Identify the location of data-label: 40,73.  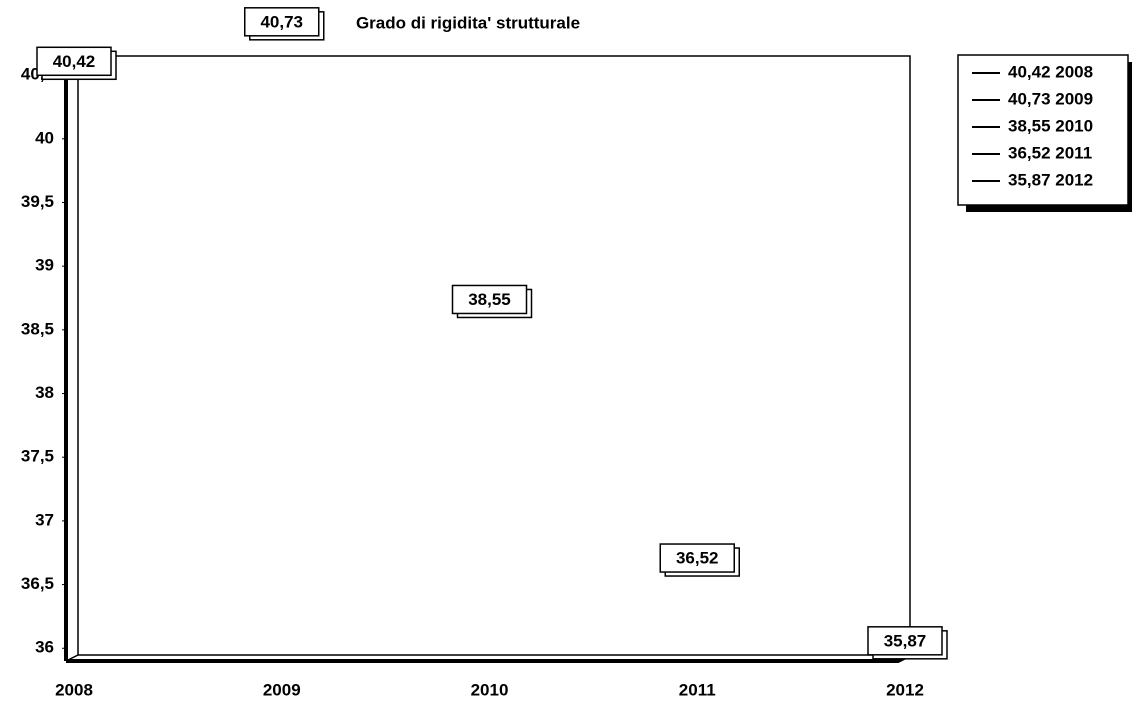
(281, 21).